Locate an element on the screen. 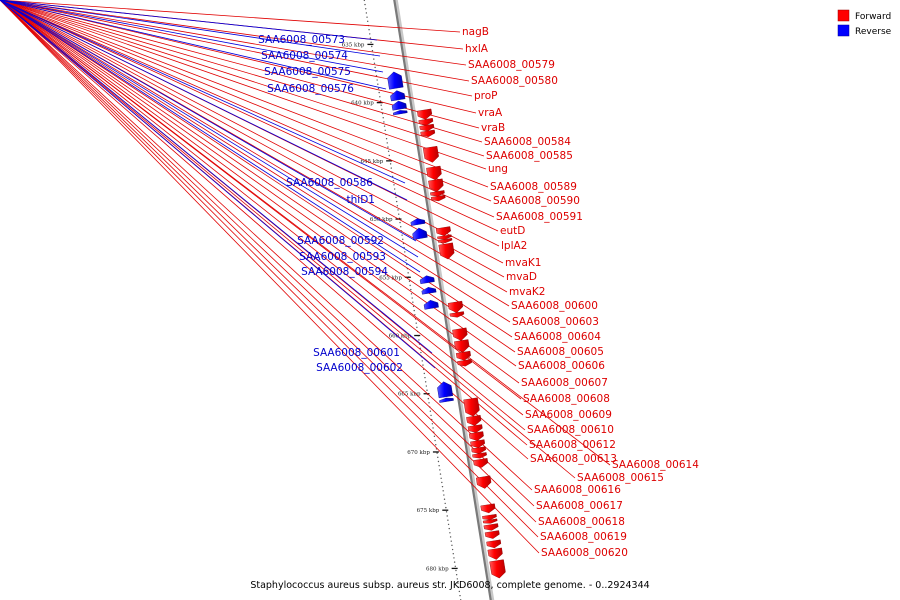 Image resolution: width=900 pixels, height=600 pixels. forward-gene-label: SAA6008_00616 is located at coordinates (577, 490).